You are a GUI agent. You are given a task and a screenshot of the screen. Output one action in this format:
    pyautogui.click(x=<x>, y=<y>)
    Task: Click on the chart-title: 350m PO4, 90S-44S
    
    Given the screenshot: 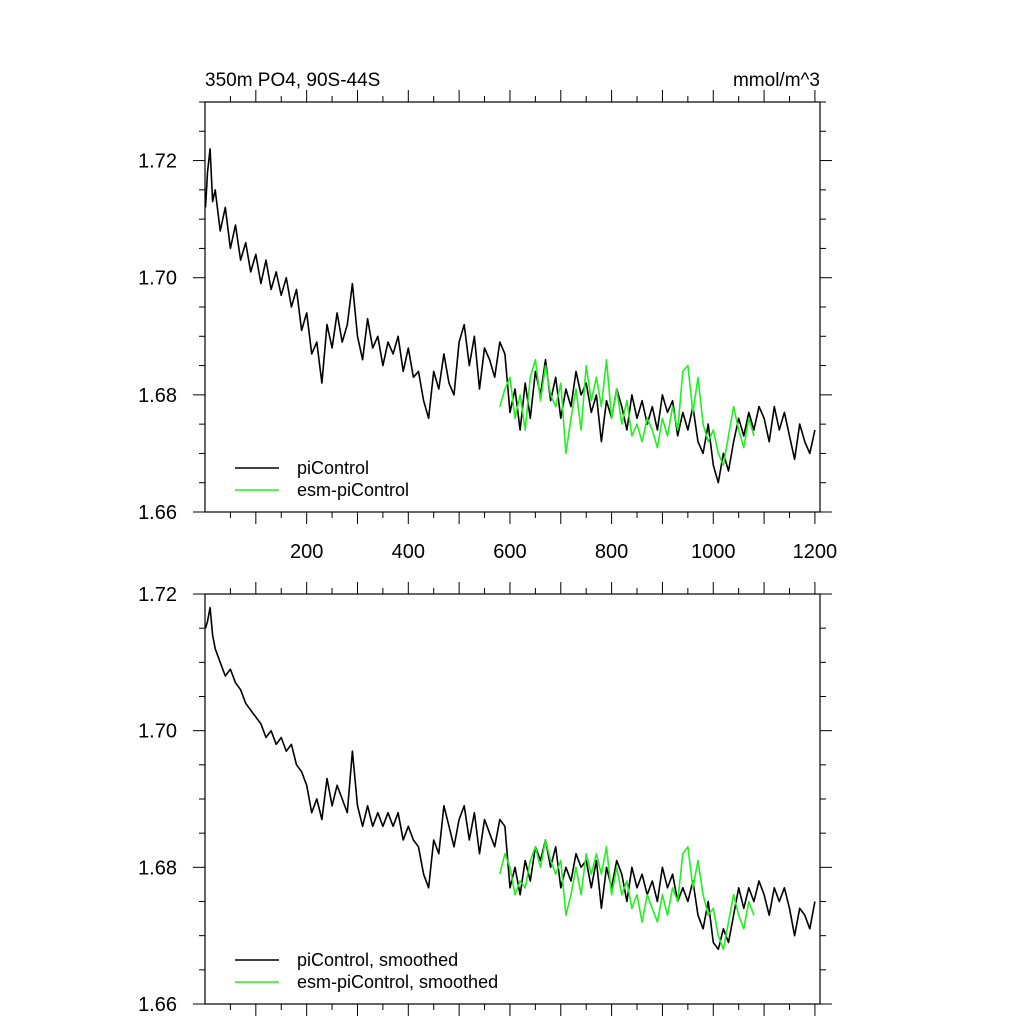 What is the action you would take?
    pyautogui.click(x=292, y=80)
    